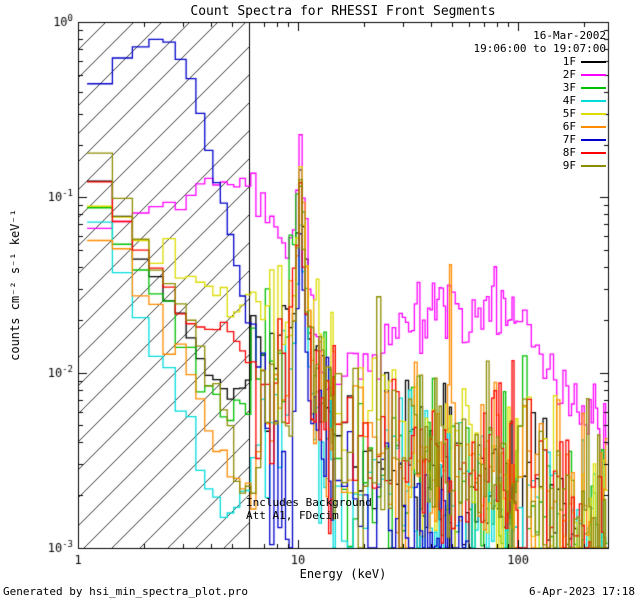 Image resolution: width=640 pixels, height=600 pixels. I want to click on legend-label: 5F, so click(569, 113).